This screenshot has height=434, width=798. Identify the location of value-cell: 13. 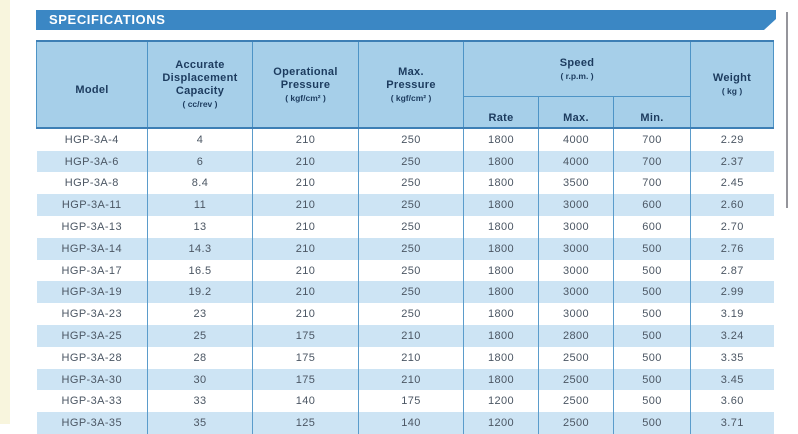
(200, 227).